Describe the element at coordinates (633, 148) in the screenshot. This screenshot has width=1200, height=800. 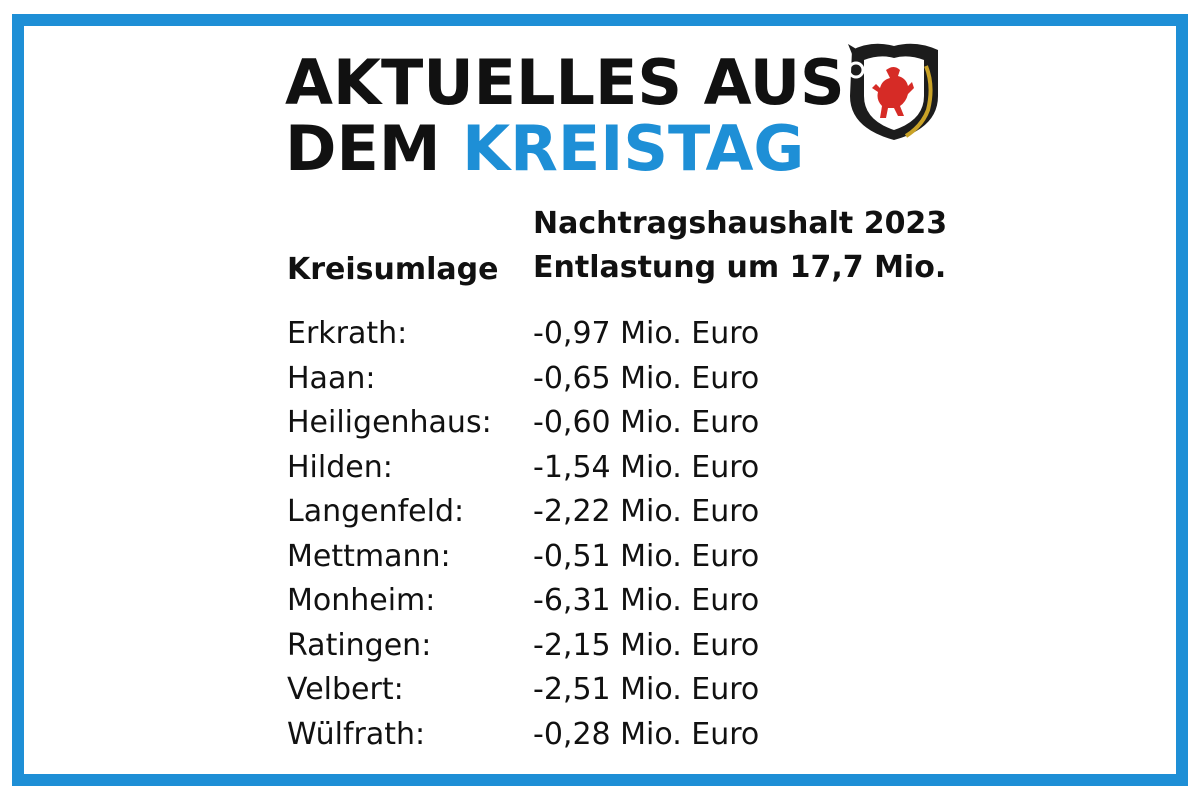
I see `headline-line-2-blue: KREISTAG` at that location.